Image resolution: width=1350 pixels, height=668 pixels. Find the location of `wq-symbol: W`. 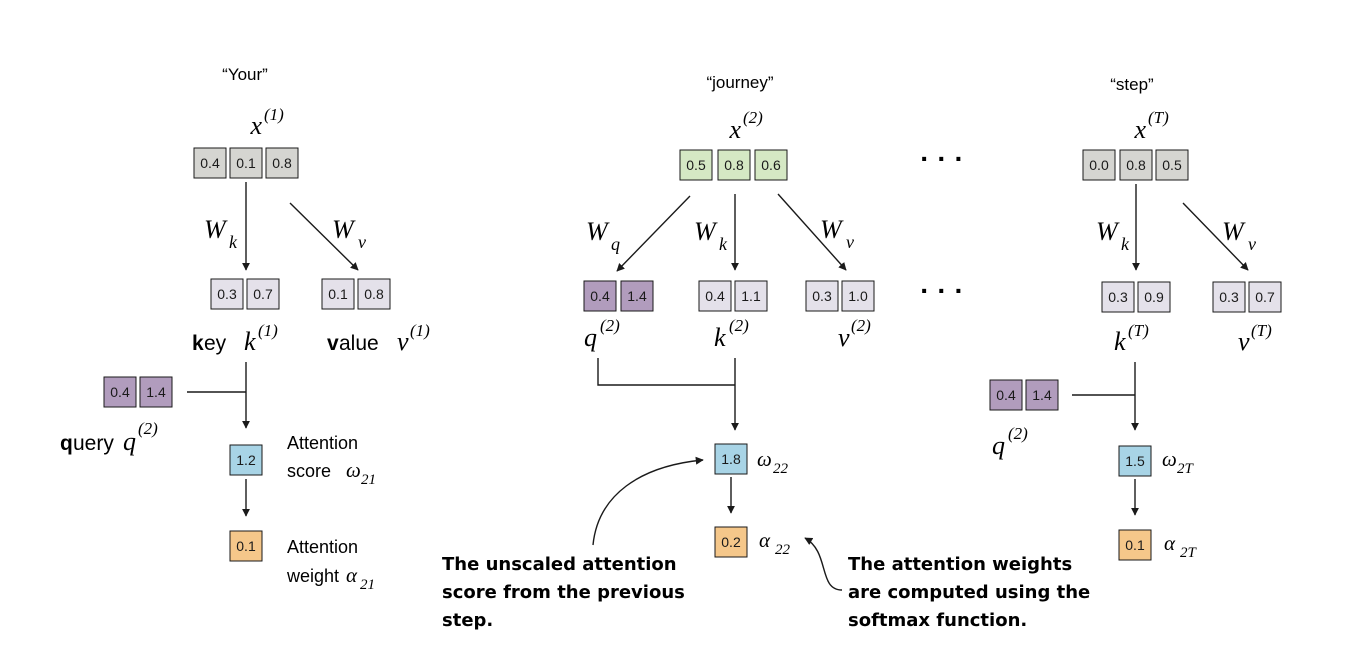

wq-symbol: W is located at coordinates (598, 231).